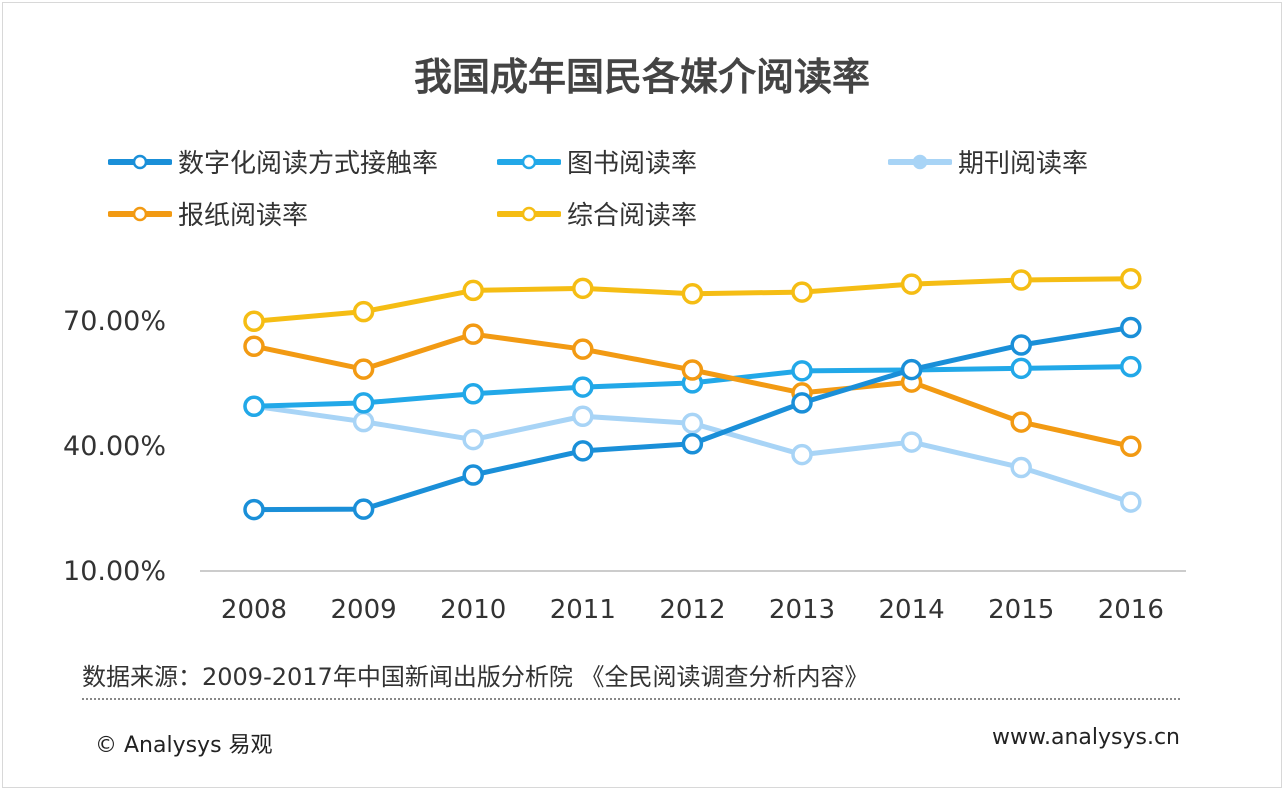 The width and height of the screenshot is (1284, 790). I want to click on legend-label: 报纸阅读率, so click(243, 216).